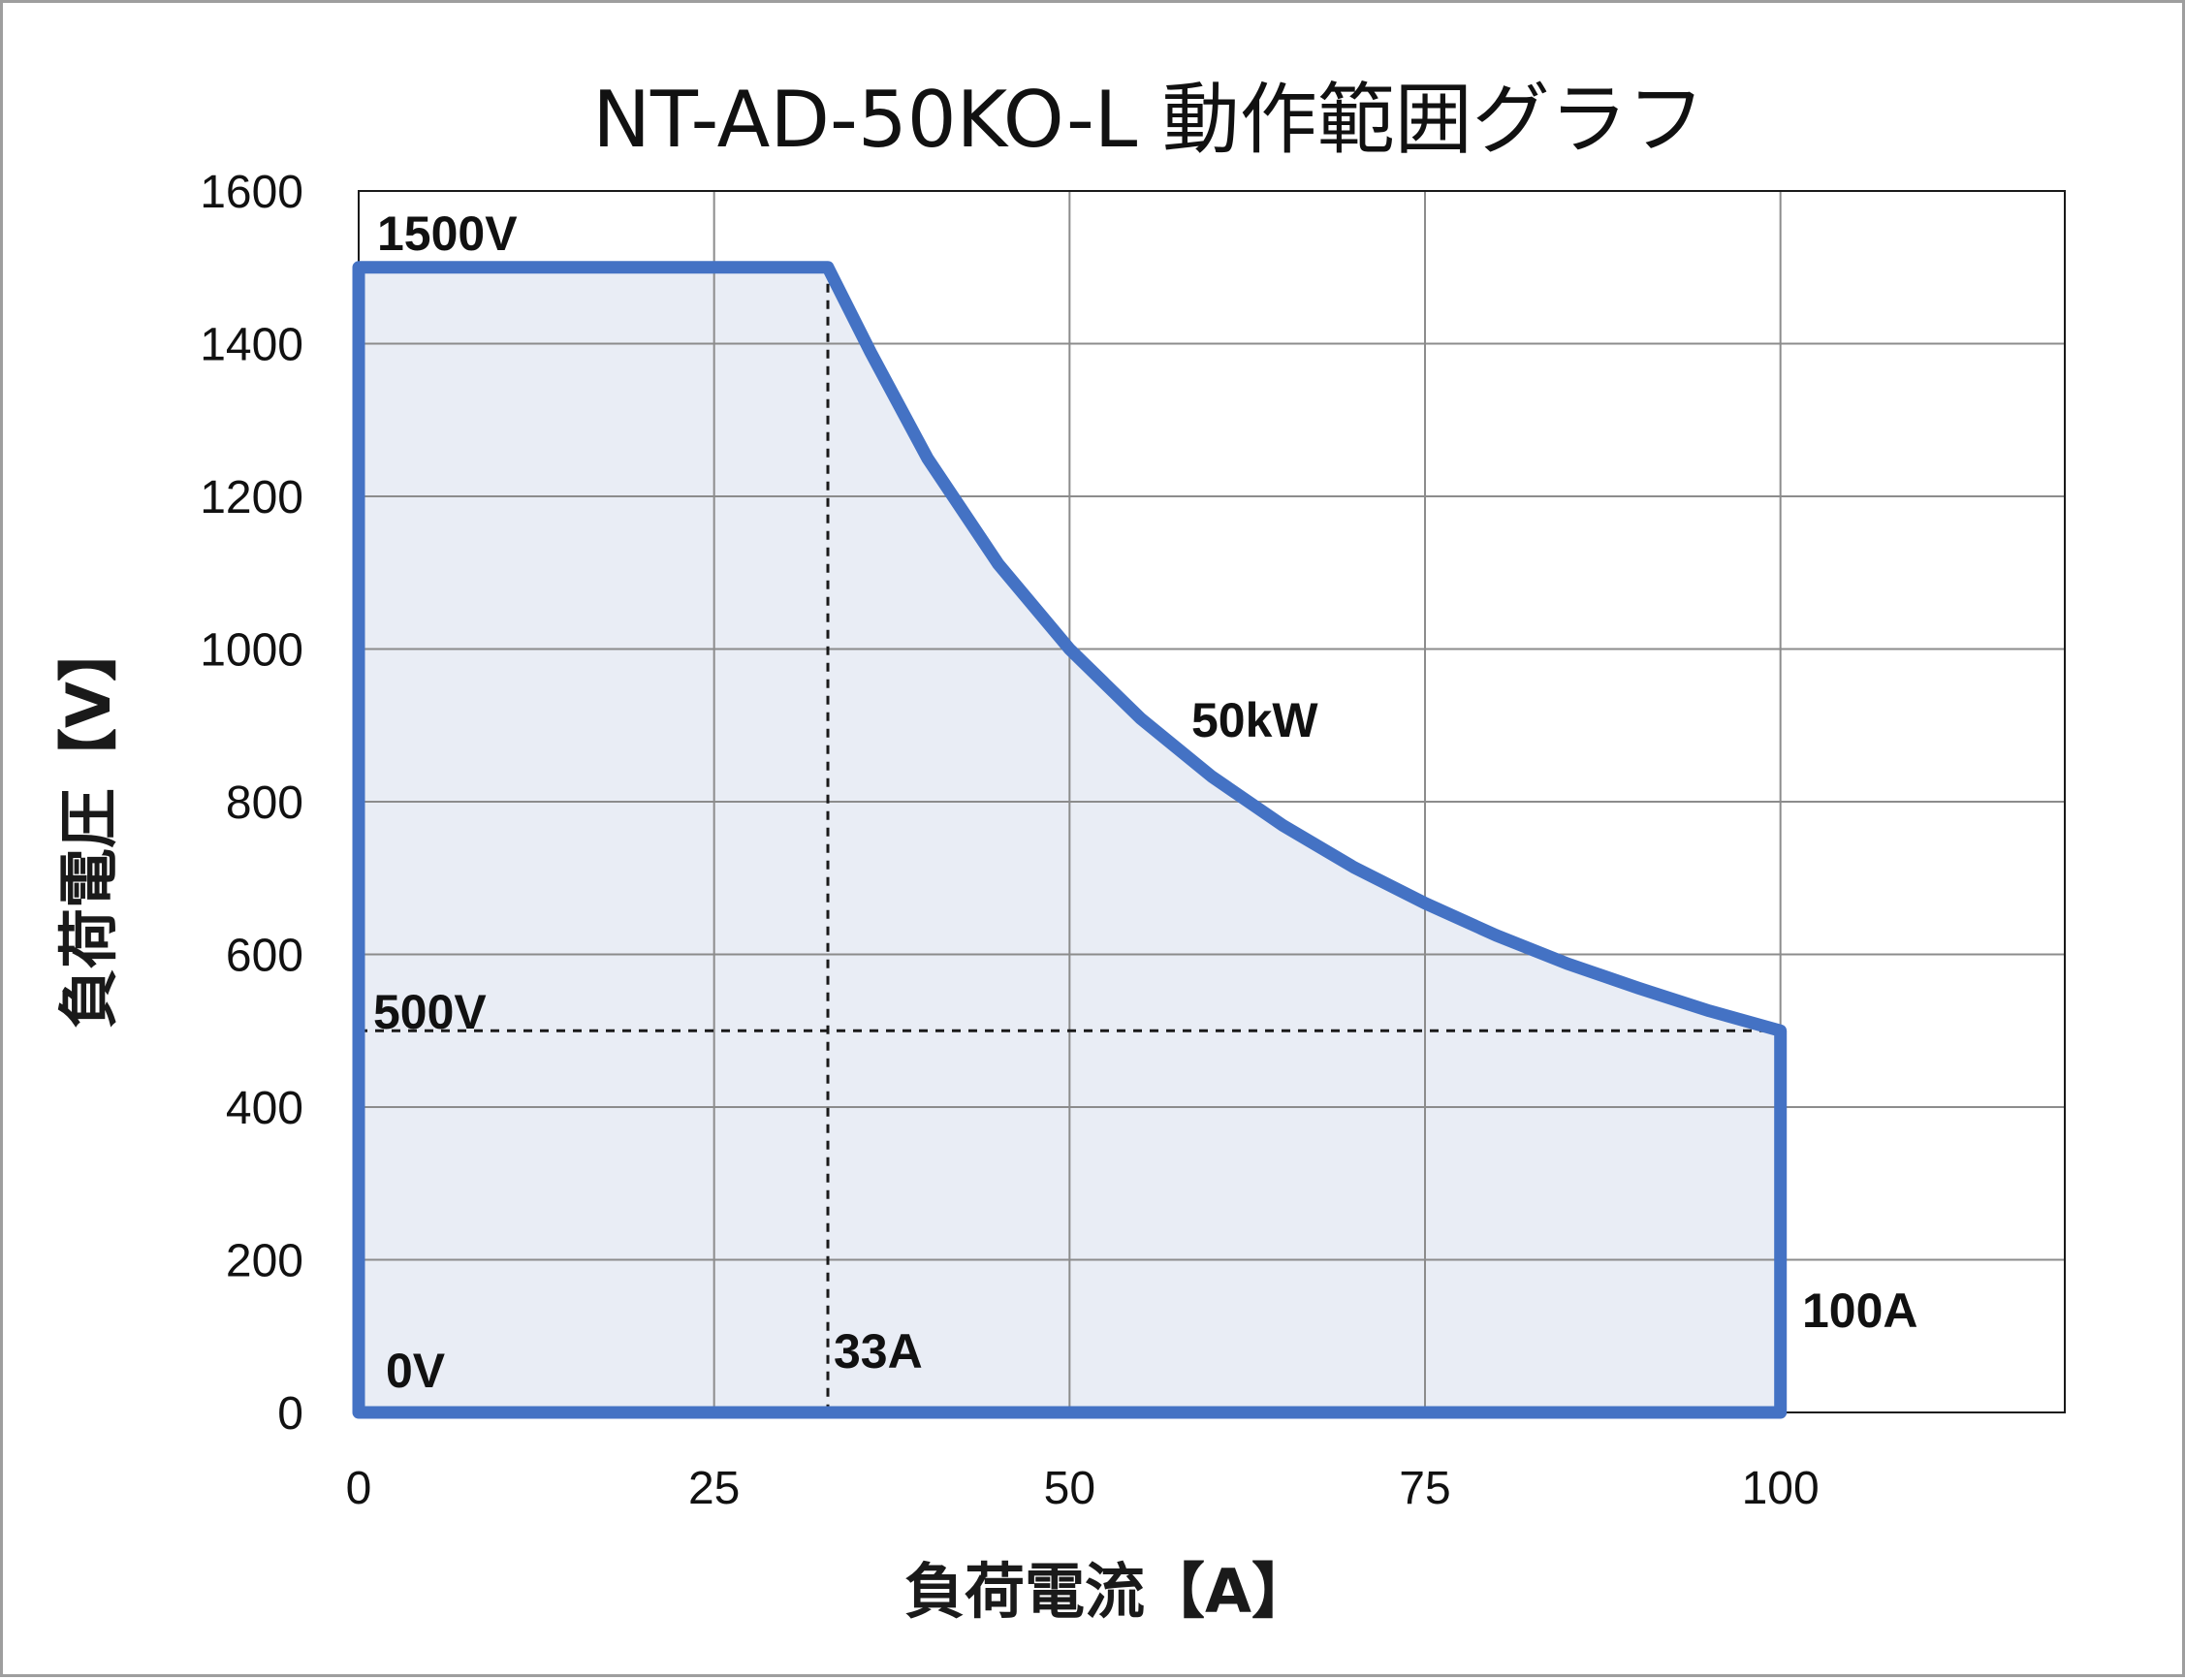 The width and height of the screenshot is (2185, 1680). I want to click on x-tick-label: 50, so click(1069, 1488).